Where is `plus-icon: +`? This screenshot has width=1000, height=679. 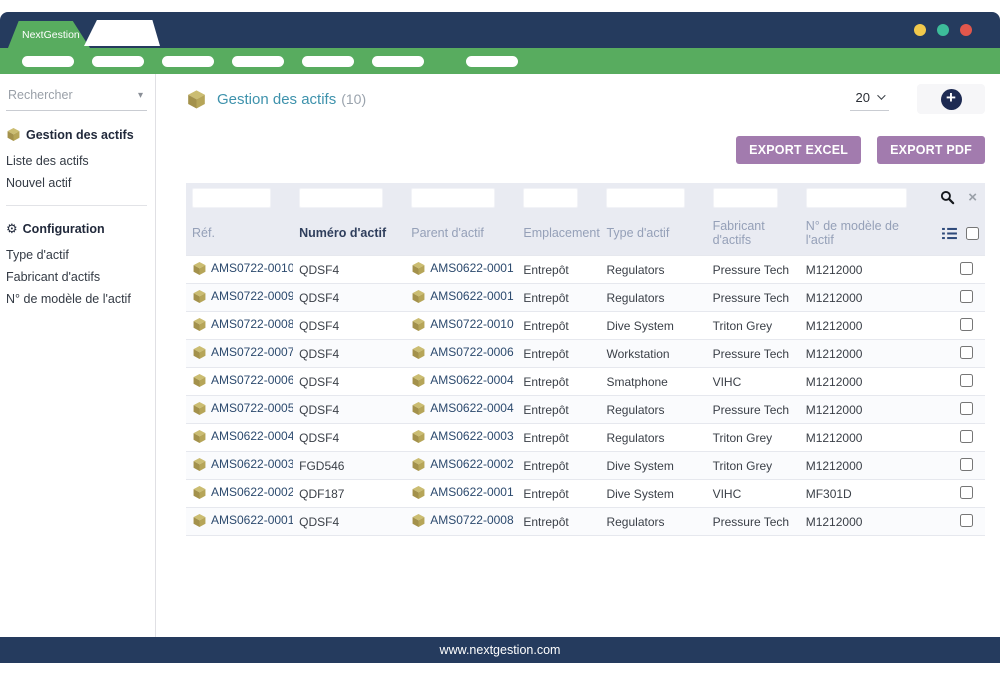
plus-icon: + is located at coordinates (951, 99).